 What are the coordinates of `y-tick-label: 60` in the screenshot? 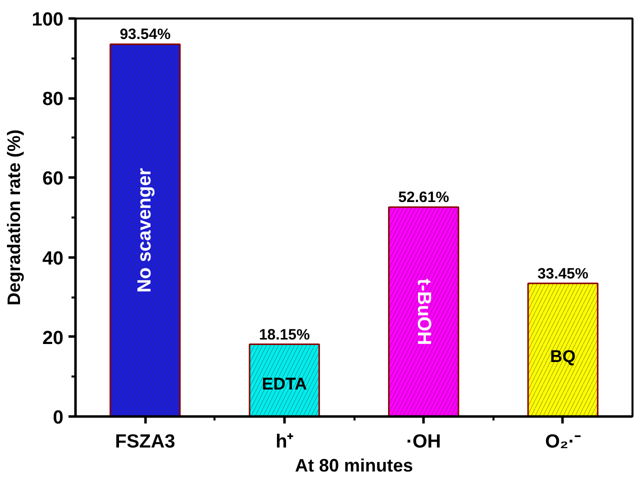 It's located at (53, 179).